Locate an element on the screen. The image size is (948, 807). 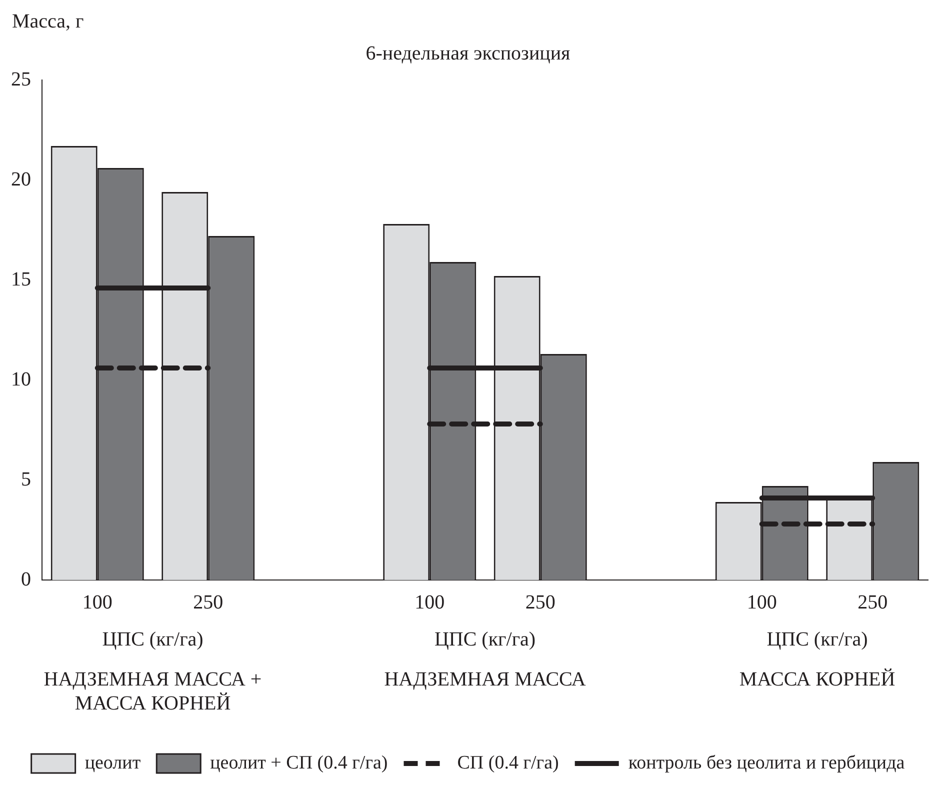
legend-label: СП (0.4 г/га) is located at coordinates (508, 763).